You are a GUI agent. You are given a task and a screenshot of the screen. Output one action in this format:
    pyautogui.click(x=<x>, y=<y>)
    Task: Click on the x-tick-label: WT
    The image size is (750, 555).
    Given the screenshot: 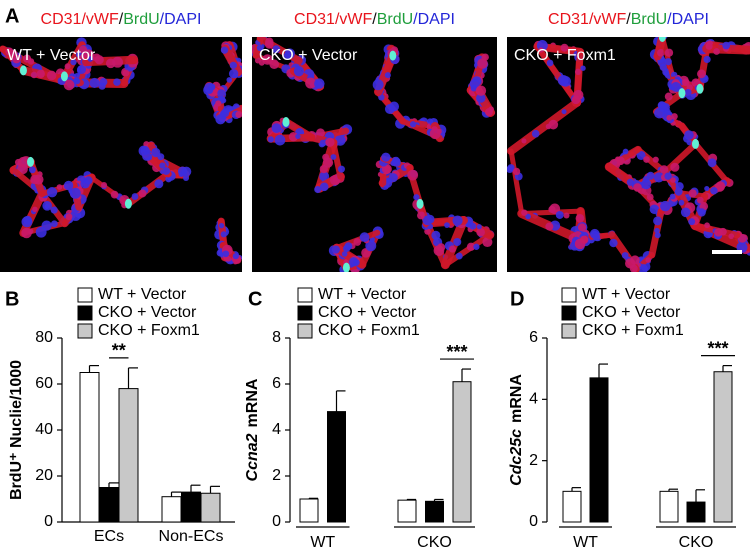 What is the action you would take?
    pyautogui.click(x=322, y=542)
    